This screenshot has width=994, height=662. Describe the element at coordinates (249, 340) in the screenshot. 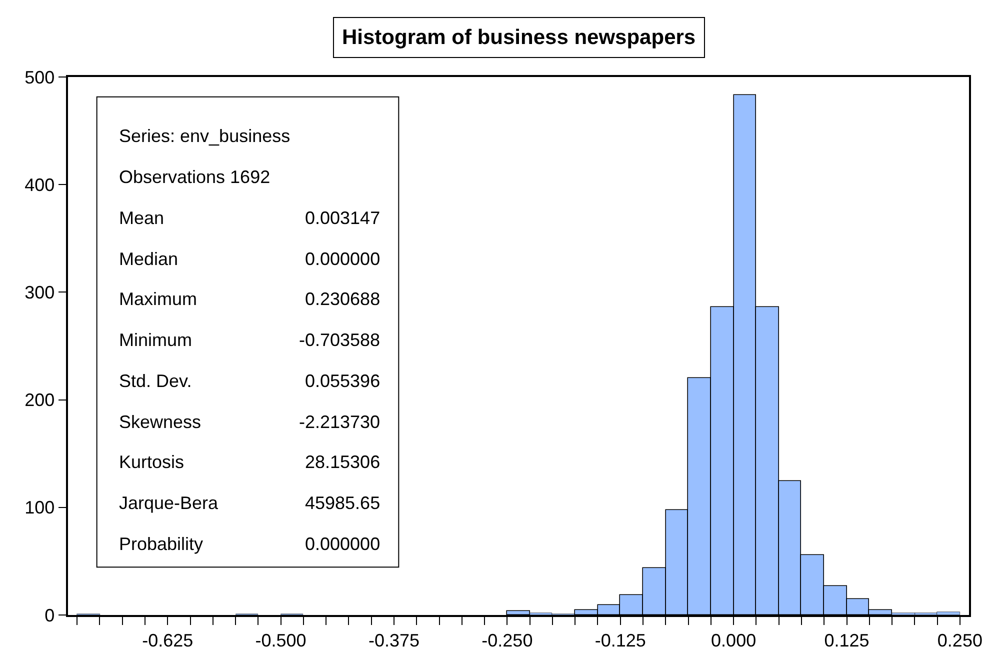

I see `text: Minimum -0.703588` at that location.